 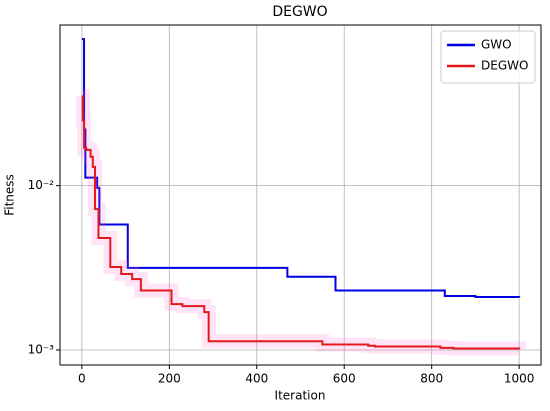 What do you see at coordinates (10, 195) in the screenshot?
I see `y-axis-label: Fitness` at bounding box center [10, 195].